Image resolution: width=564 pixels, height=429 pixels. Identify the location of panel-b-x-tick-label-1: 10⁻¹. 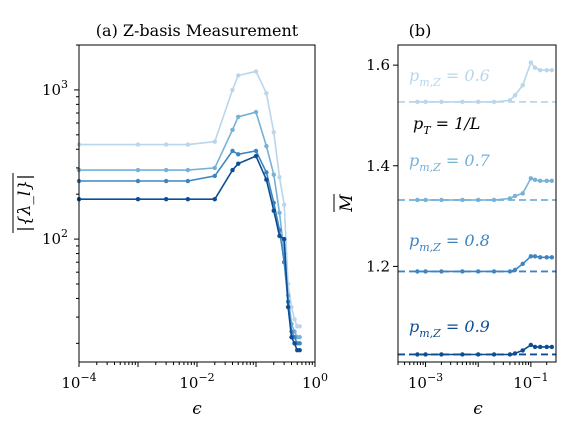
(530, 381).